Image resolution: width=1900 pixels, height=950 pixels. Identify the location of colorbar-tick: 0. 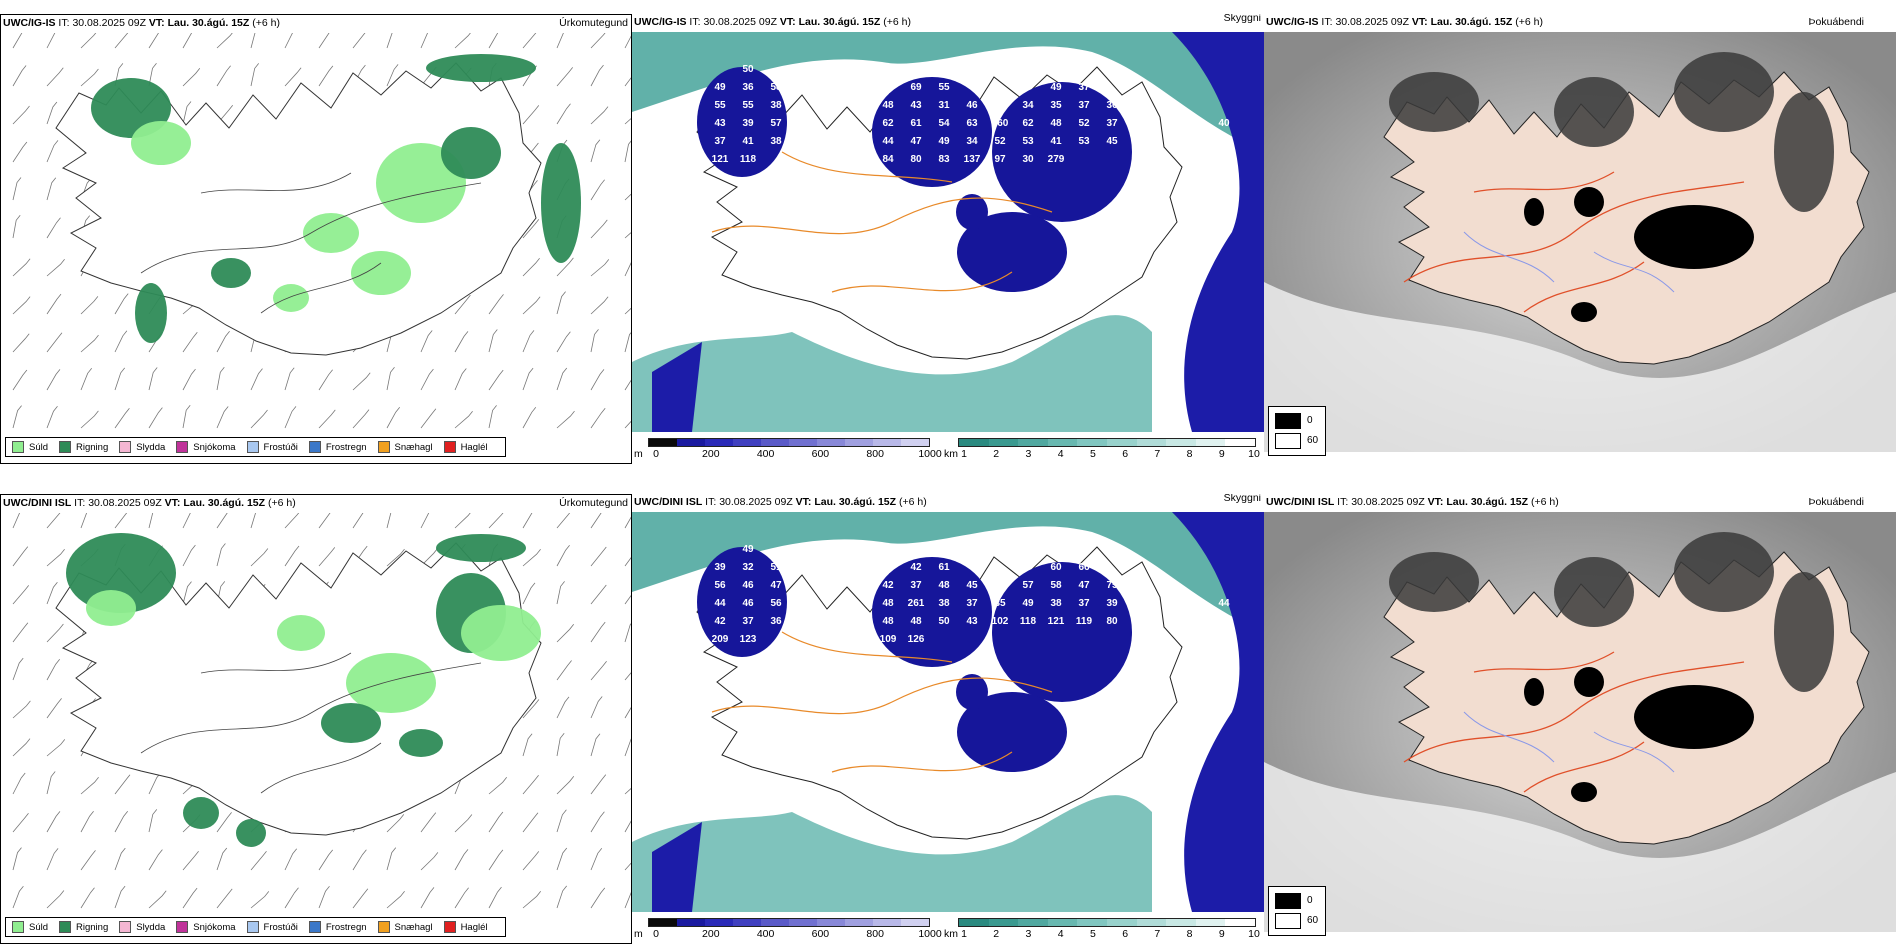
(656, 934).